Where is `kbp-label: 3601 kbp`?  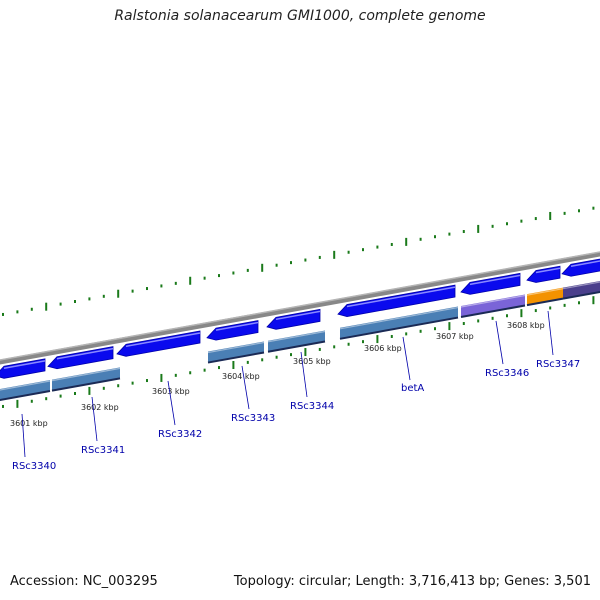
kbp-label: 3601 kbp is located at coordinates (29, 423).